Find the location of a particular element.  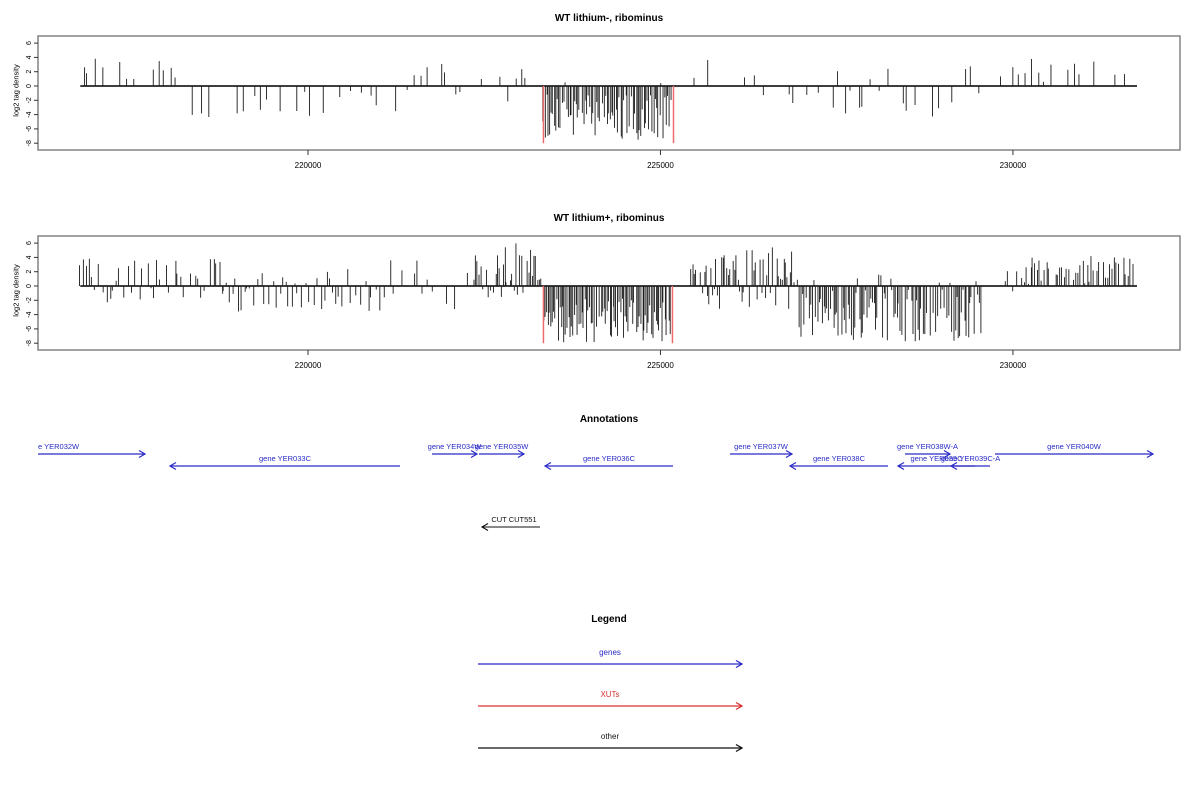

gene-annotation: gene YER034W is located at coordinates (455, 450).